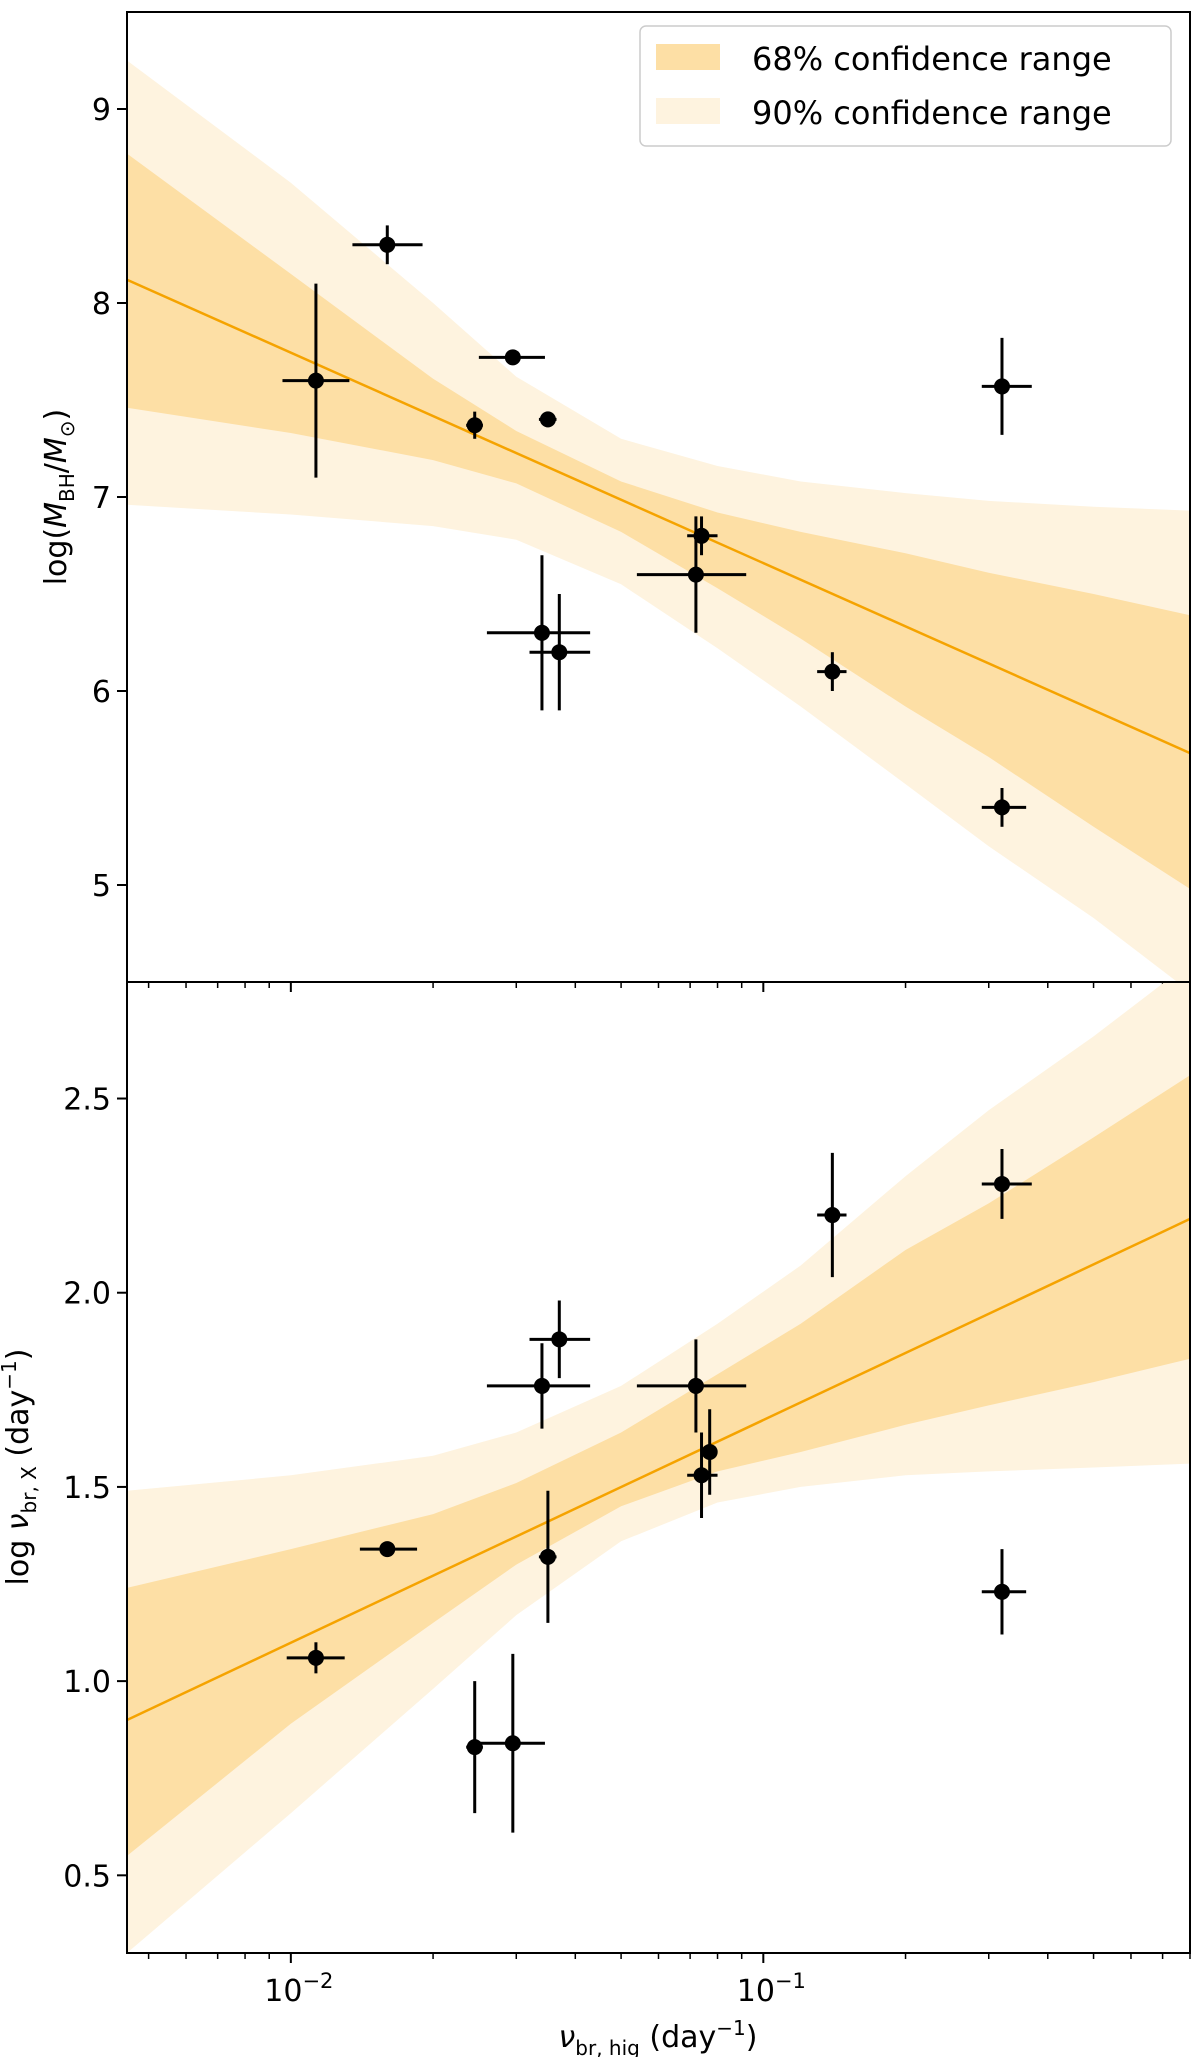 This screenshot has height=2057, width=1200. What do you see at coordinates (101, 498) in the screenshot?
I see `y-tick-label: 7` at bounding box center [101, 498].